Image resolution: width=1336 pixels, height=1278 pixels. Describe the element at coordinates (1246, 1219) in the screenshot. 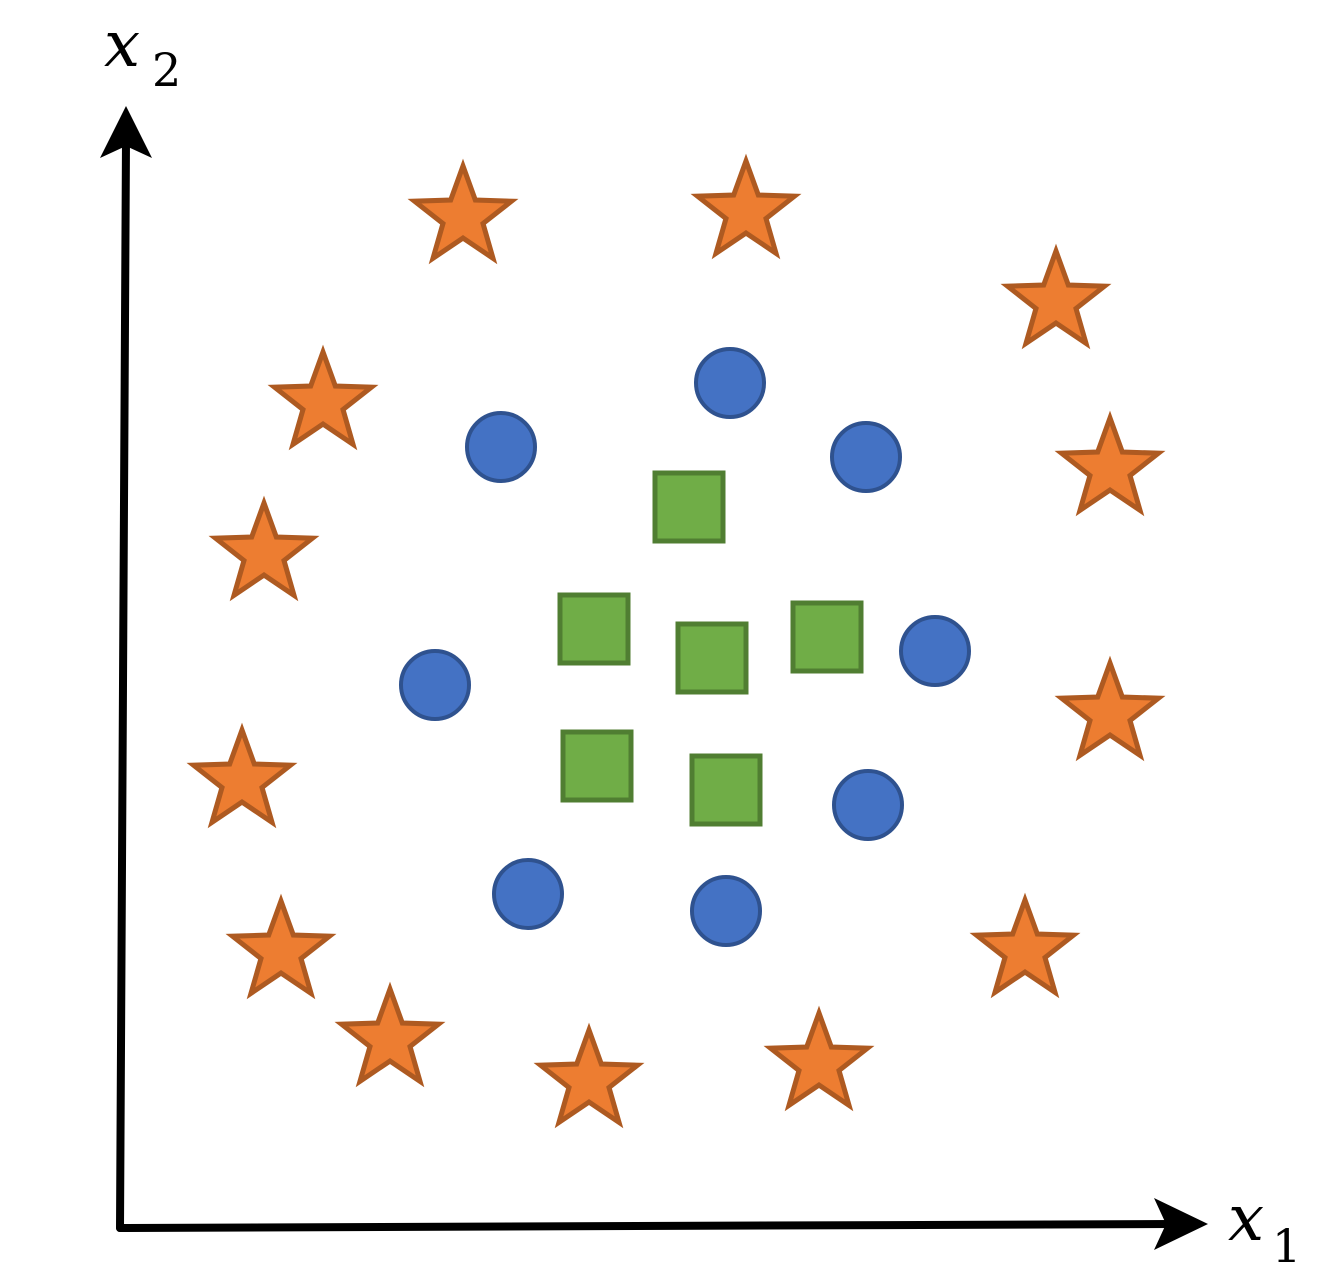

I see `x-axis-label-base: x` at that location.